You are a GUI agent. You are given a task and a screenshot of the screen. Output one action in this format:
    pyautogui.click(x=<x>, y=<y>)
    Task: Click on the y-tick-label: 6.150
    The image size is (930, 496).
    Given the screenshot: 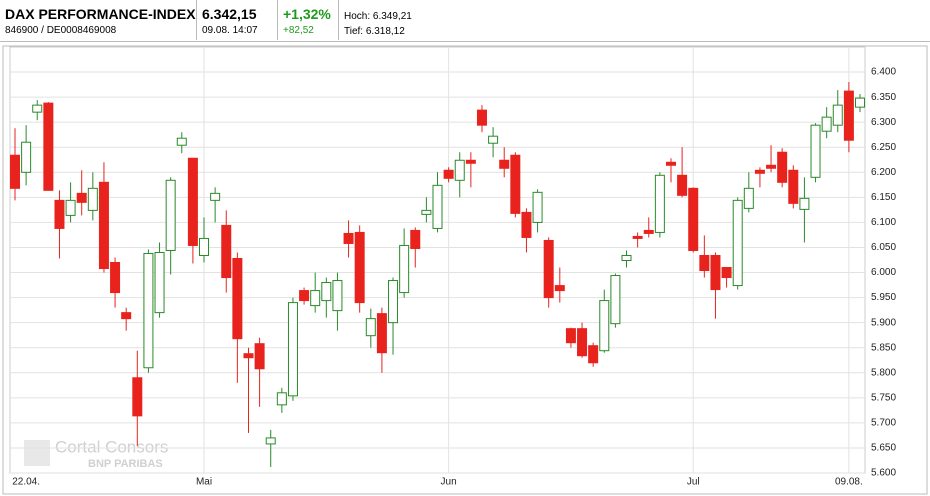 What is the action you would take?
    pyautogui.click(x=883, y=197)
    